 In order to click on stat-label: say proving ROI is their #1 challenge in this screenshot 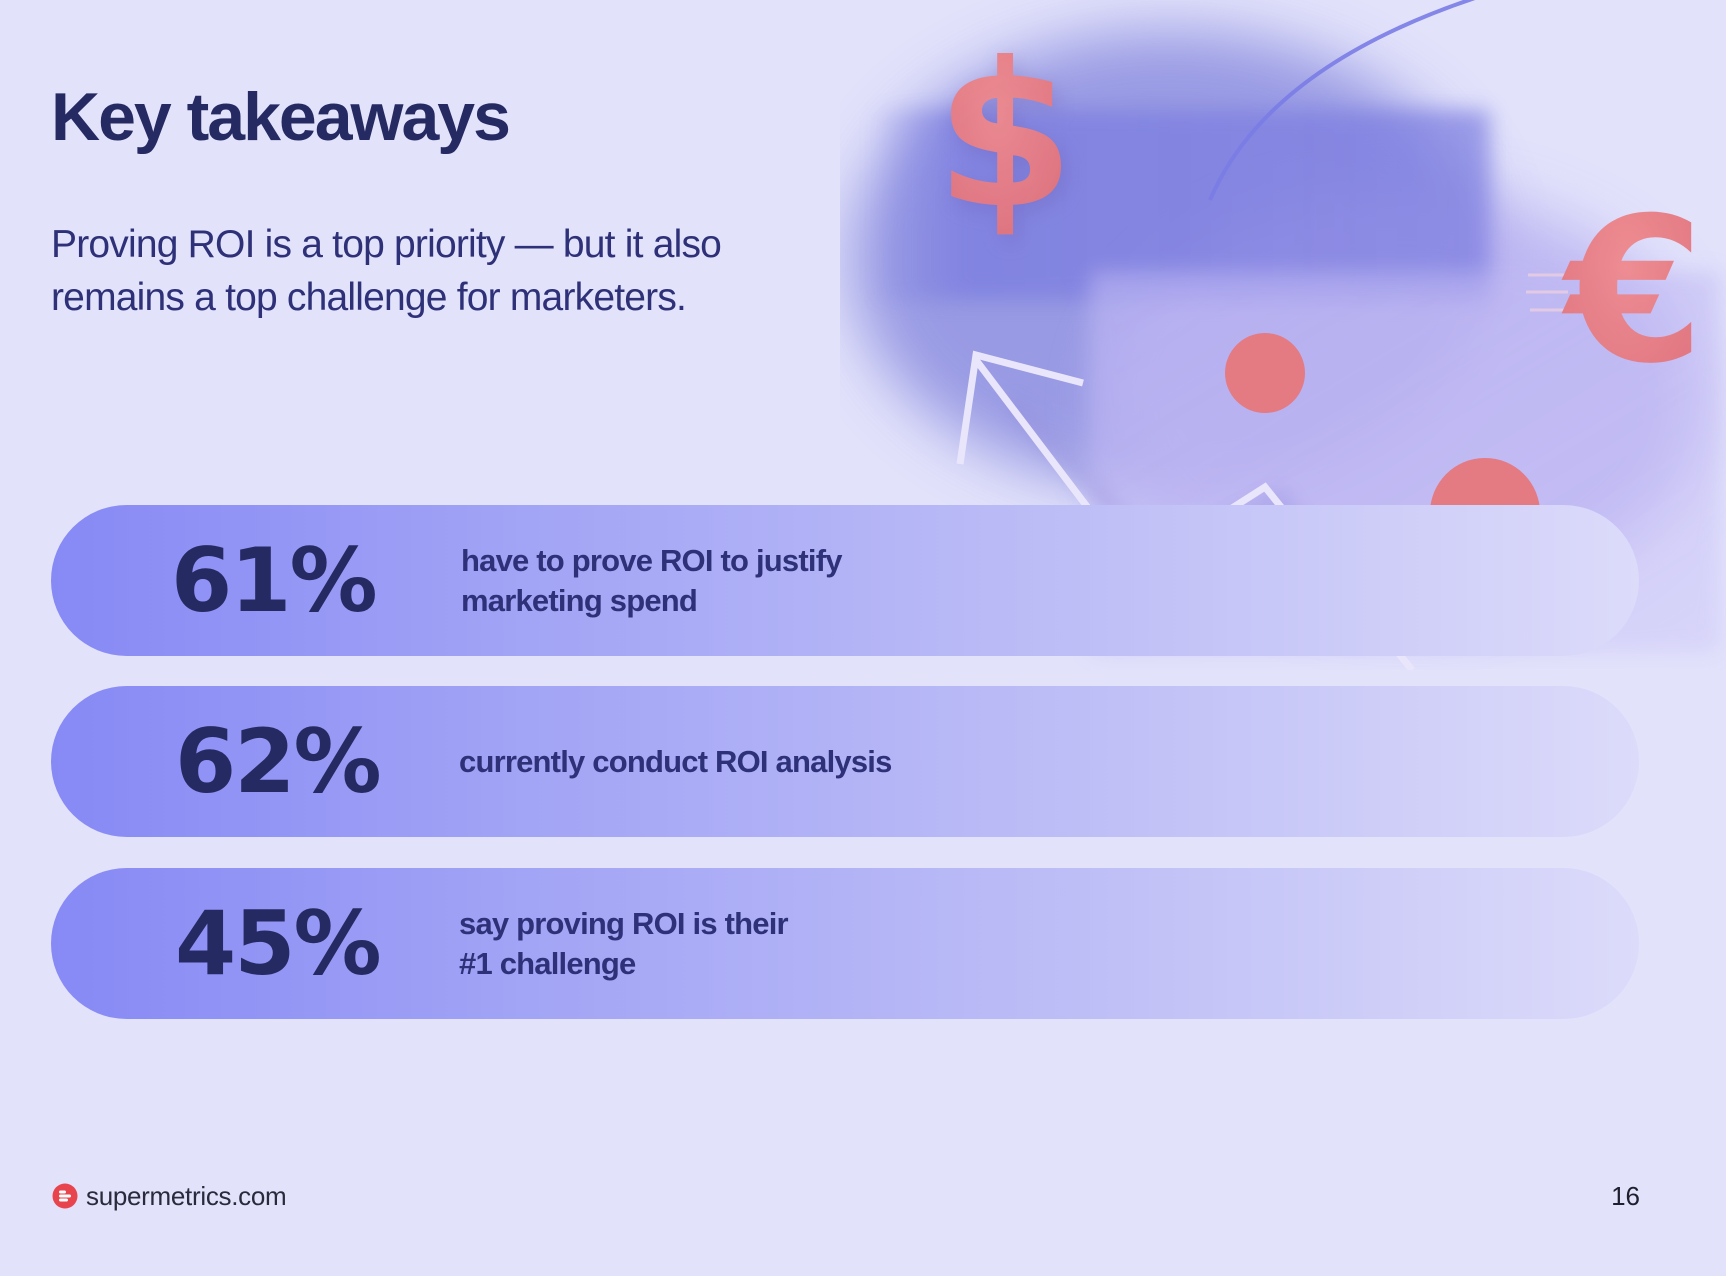, I will do `click(624, 943)`.